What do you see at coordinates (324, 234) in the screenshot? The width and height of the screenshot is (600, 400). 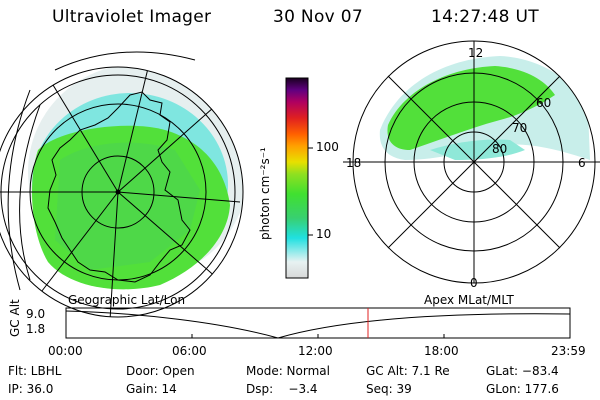 I see `colorbar-tick-10: 10` at bounding box center [324, 234].